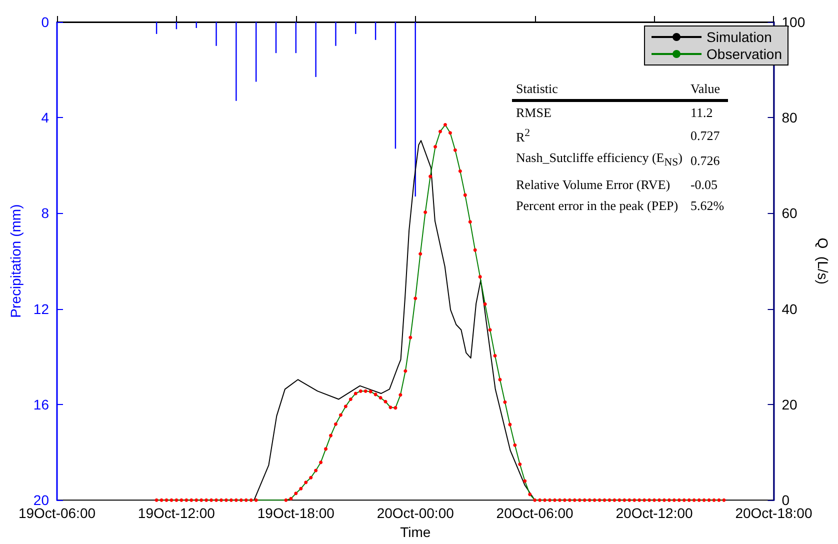 The width and height of the screenshot is (838, 544). What do you see at coordinates (535, 513) in the screenshot?
I see `x-tick-label: 20Oct-06:00` at bounding box center [535, 513].